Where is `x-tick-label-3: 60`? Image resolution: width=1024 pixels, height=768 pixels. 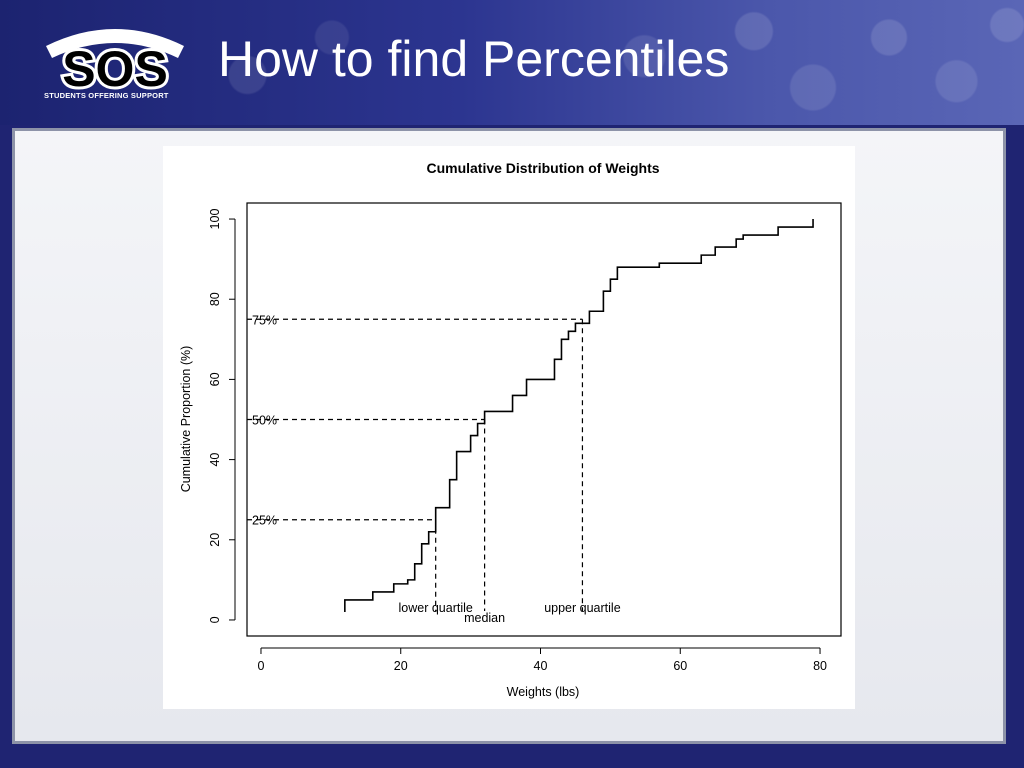
x-tick-label-3: 60 is located at coordinates (680, 666).